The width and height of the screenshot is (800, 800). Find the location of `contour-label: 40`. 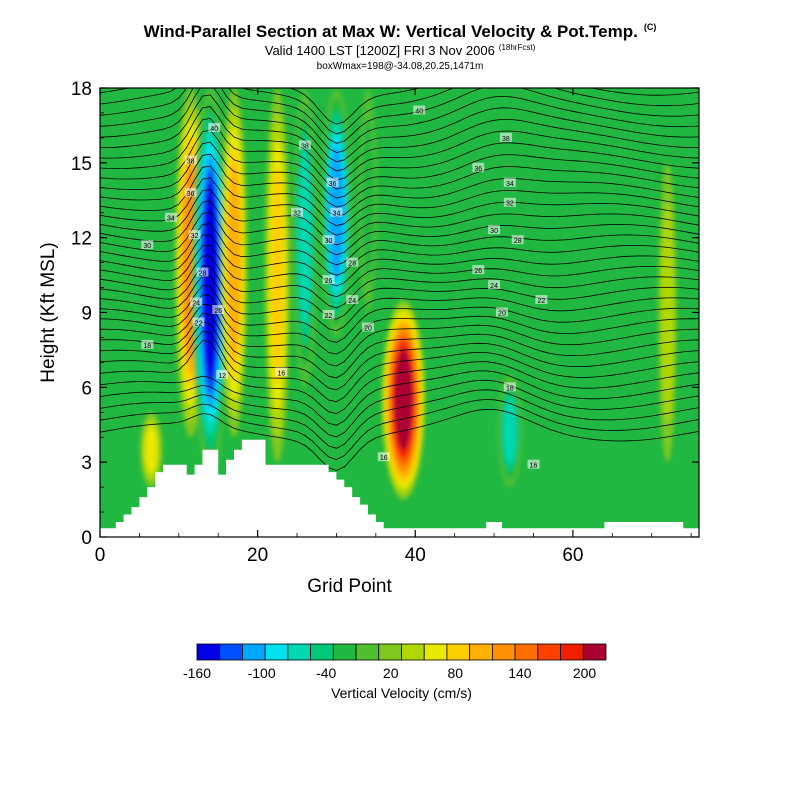

contour-label: 40 is located at coordinates (214, 129).